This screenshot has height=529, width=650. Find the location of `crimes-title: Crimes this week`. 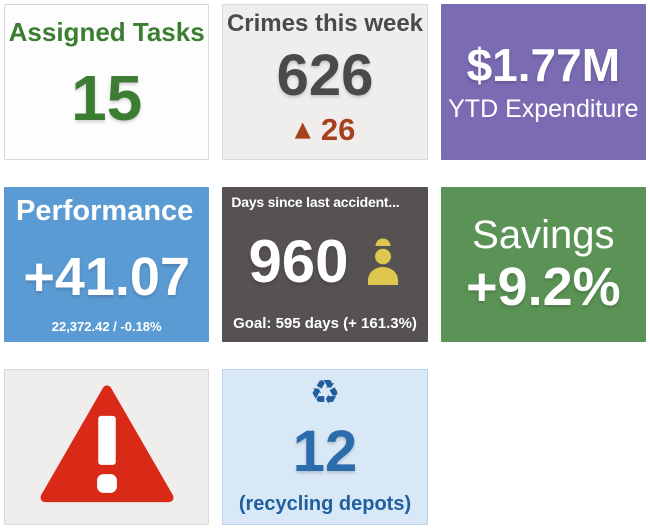

crimes-title: Crimes this week is located at coordinates (325, 23).